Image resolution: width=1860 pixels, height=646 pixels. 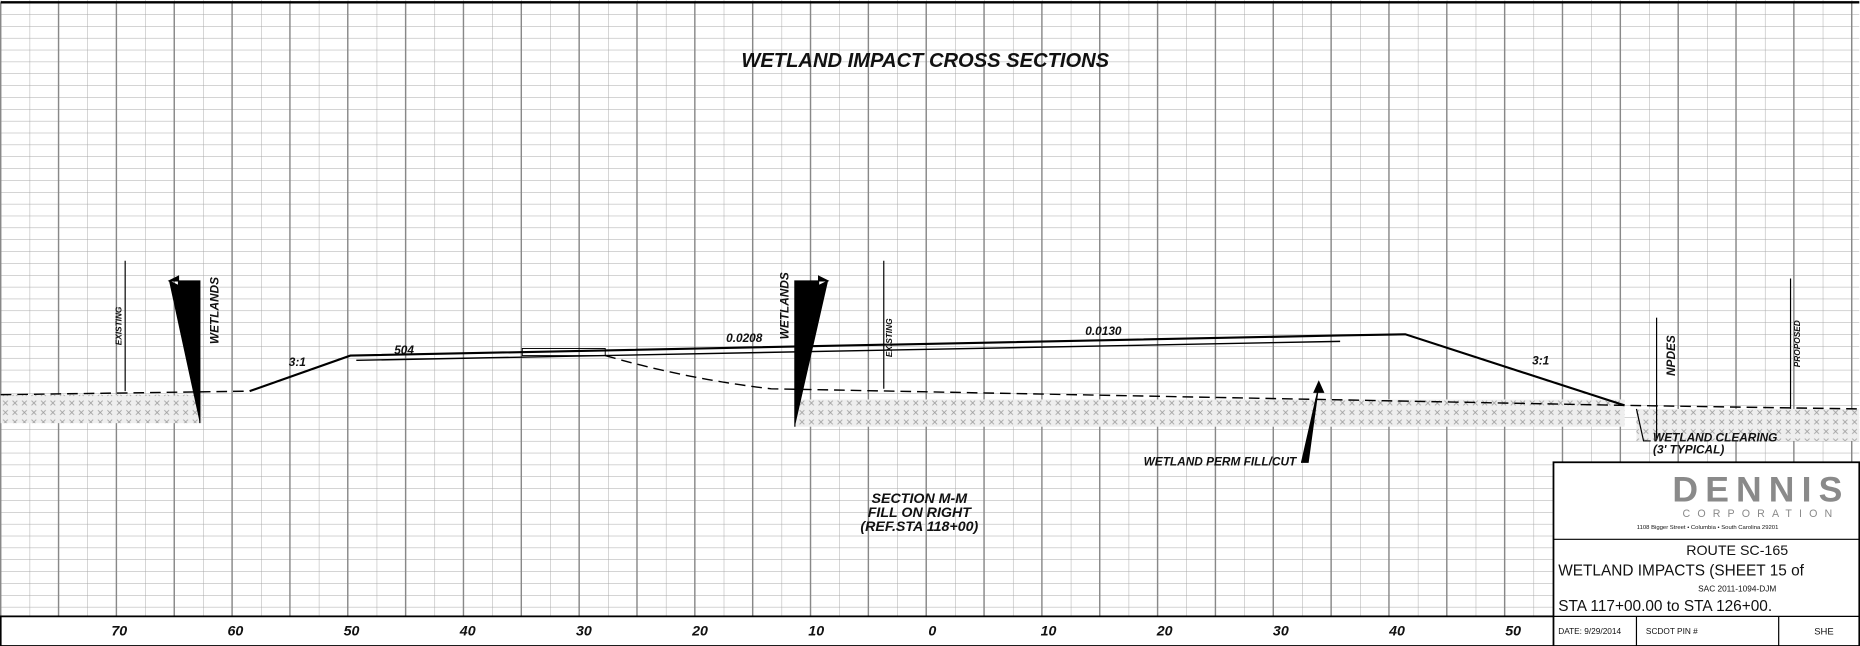 What do you see at coordinates (1221, 461) in the screenshot?
I see `label: WETLAND PERM FILL/CUT` at bounding box center [1221, 461].